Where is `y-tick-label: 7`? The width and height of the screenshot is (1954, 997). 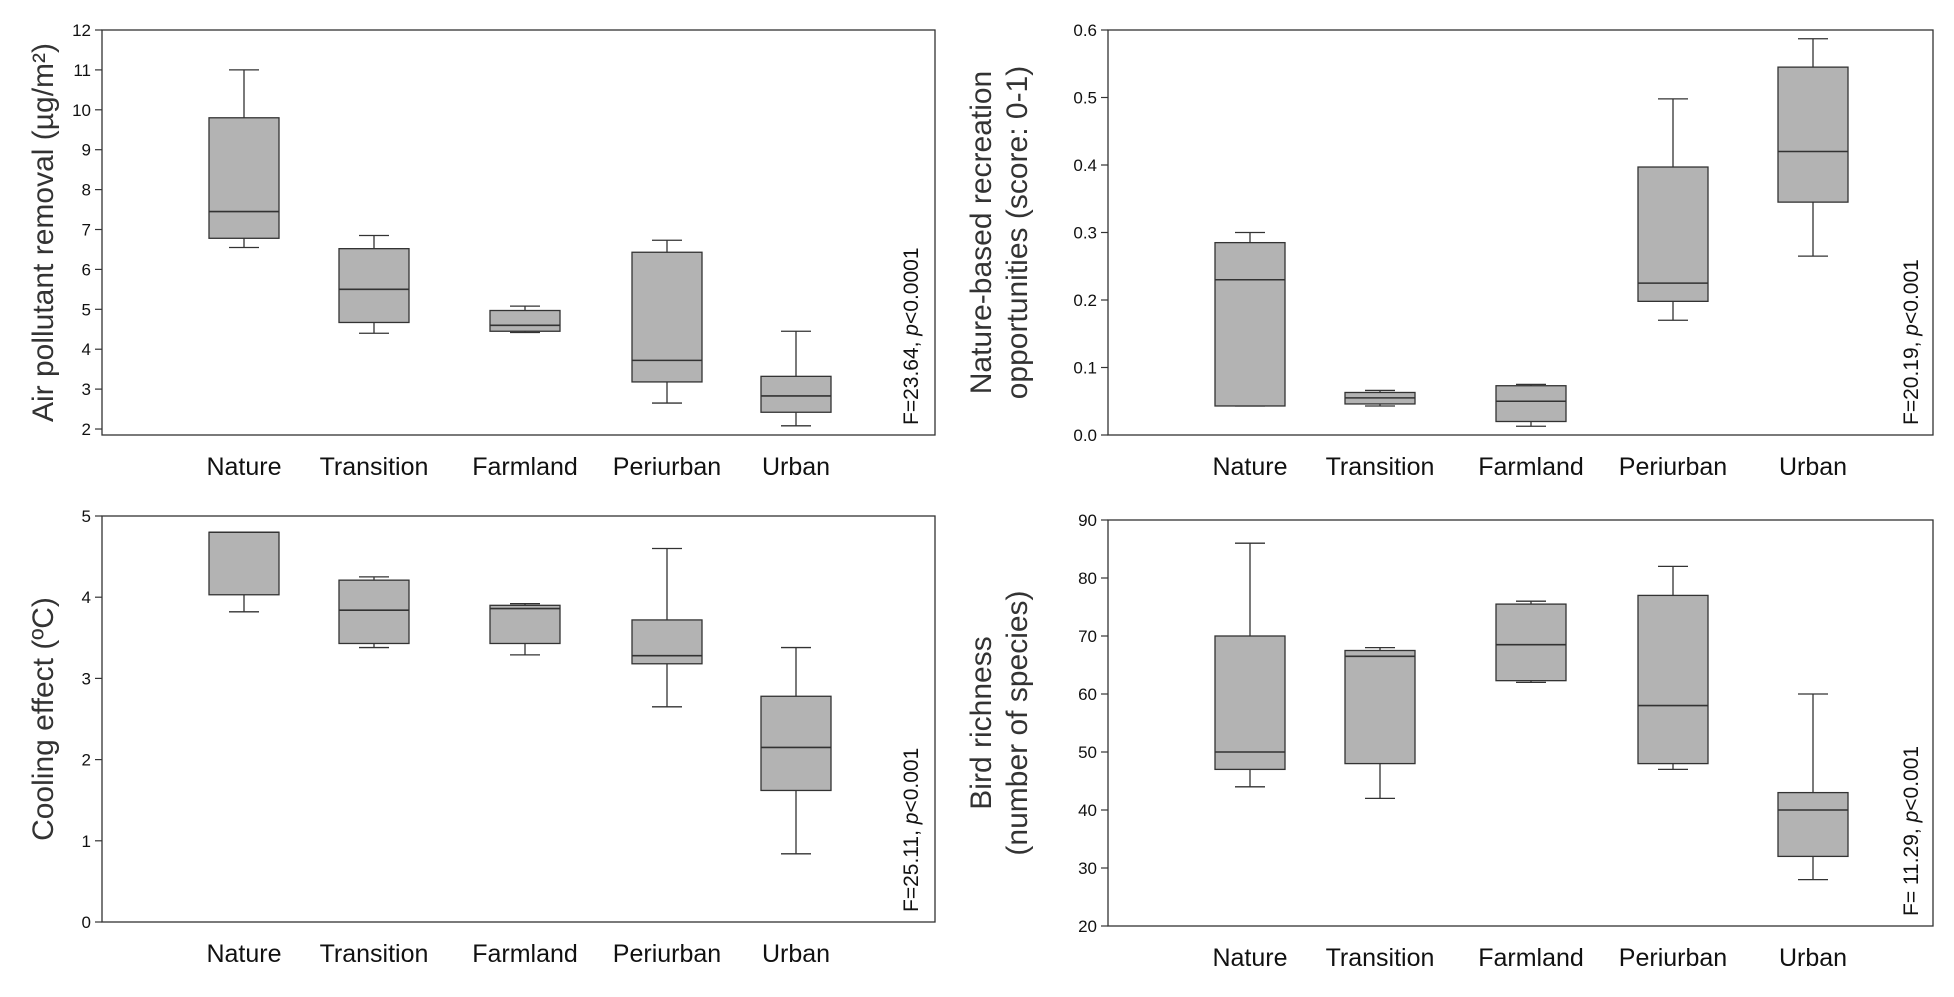 y-tick-label: 7 is located at coordinates (86, 230).